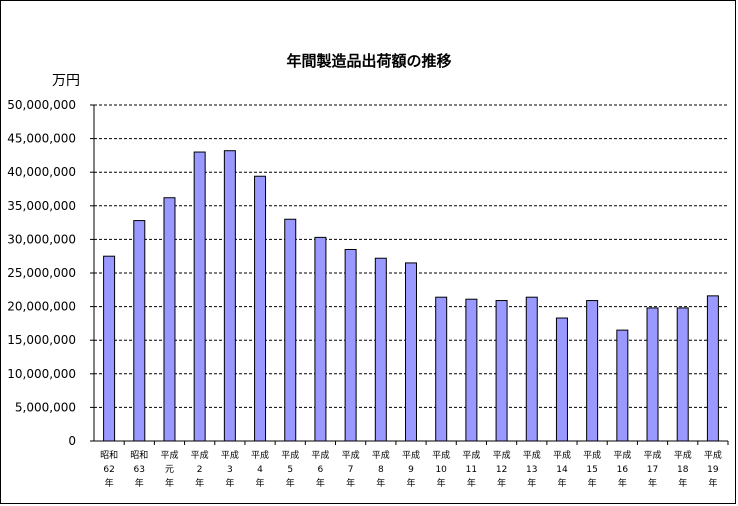 The image size is (738, 506). Describe the element at coordinates (562, 470) in the screenshot. I see `x-tick-label: 14` at that location.